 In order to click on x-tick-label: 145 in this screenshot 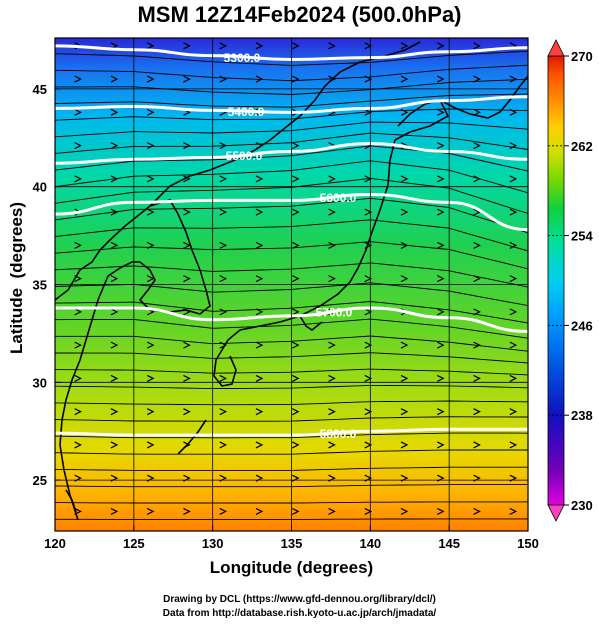, I will do `click(449, 543)`.